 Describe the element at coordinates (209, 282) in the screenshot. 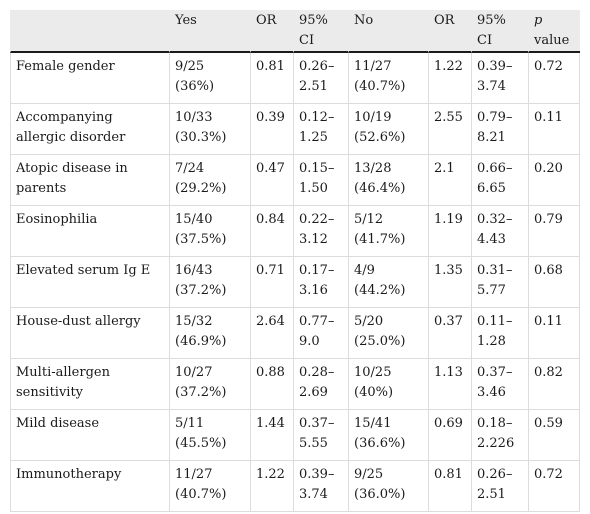

I see `cell-yes: 16/43 (37.2%)` at that location.